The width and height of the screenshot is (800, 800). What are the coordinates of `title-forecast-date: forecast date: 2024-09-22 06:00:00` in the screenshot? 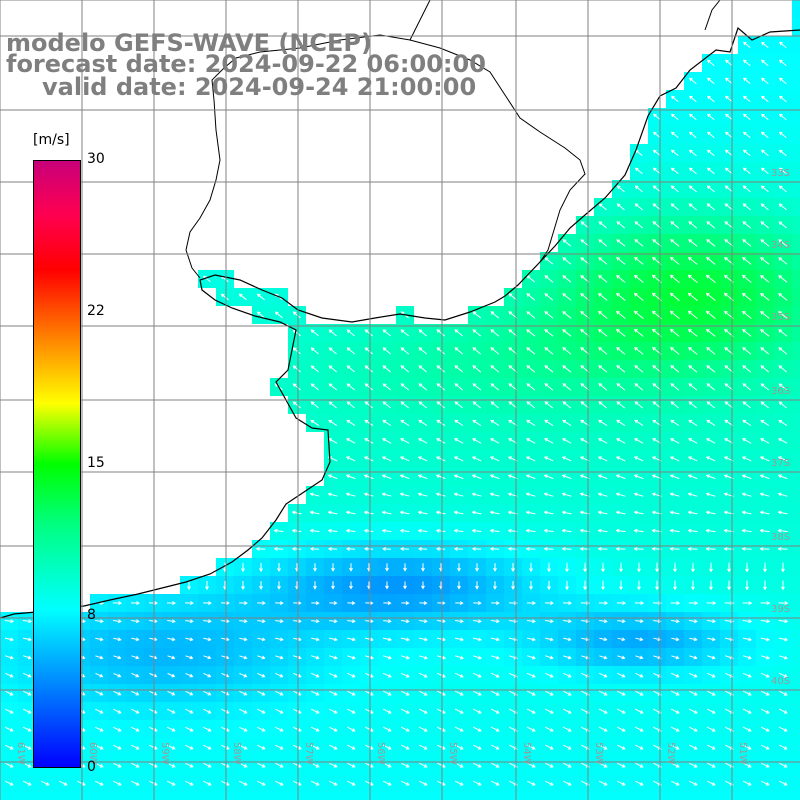 It's located at (246, 64).